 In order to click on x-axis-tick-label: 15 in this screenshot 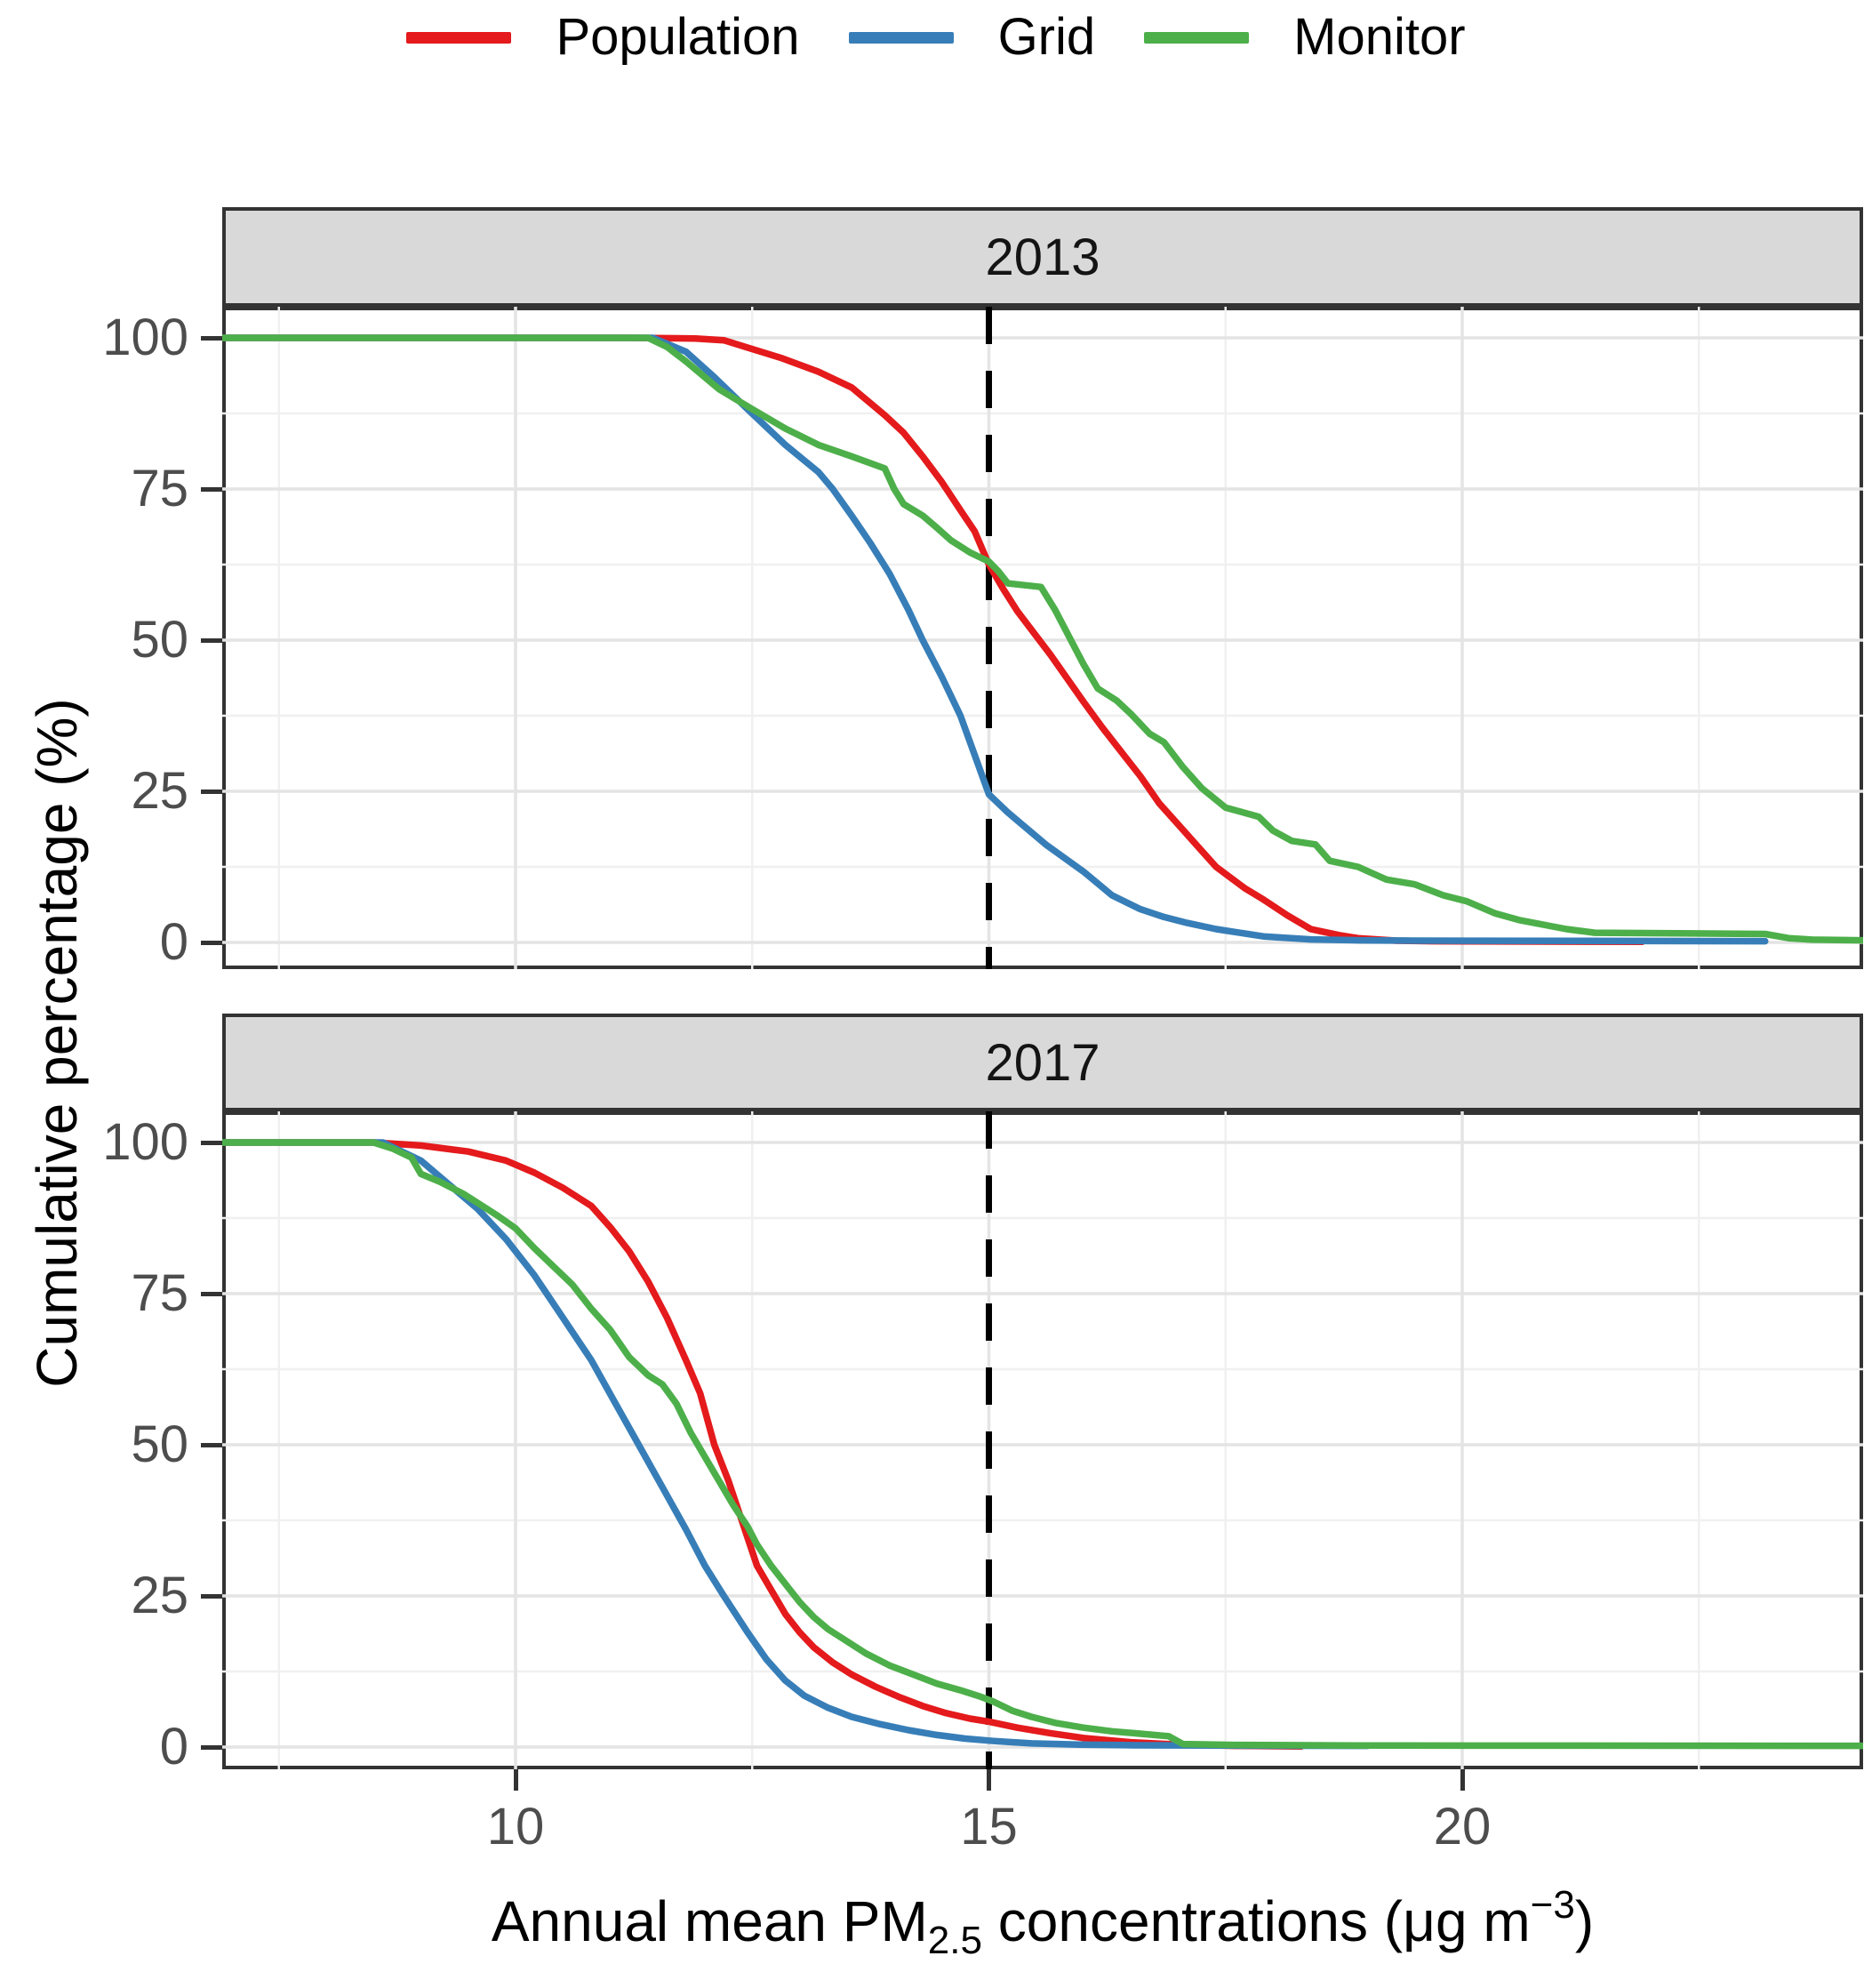, I will do `click(989, 1827)`.